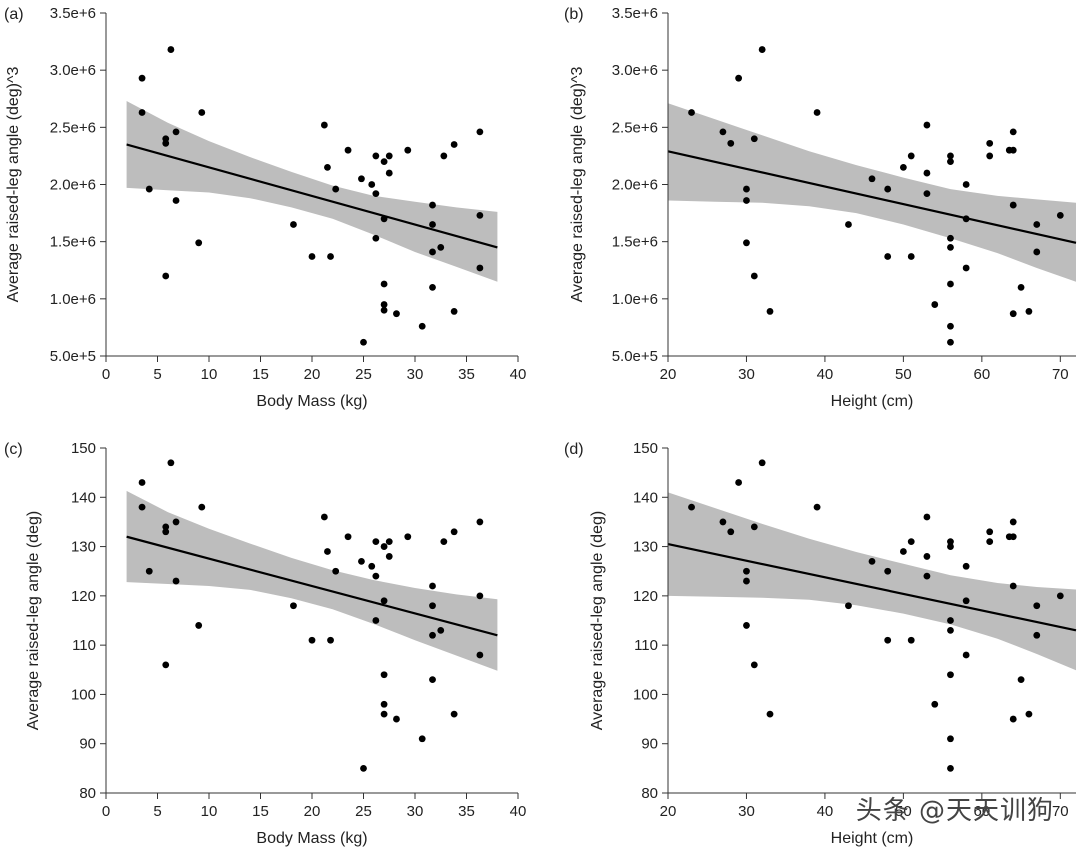  Describe the element at coordinates (466, 811) in the screenshot. I see `x-tick-label: 35` at that location.